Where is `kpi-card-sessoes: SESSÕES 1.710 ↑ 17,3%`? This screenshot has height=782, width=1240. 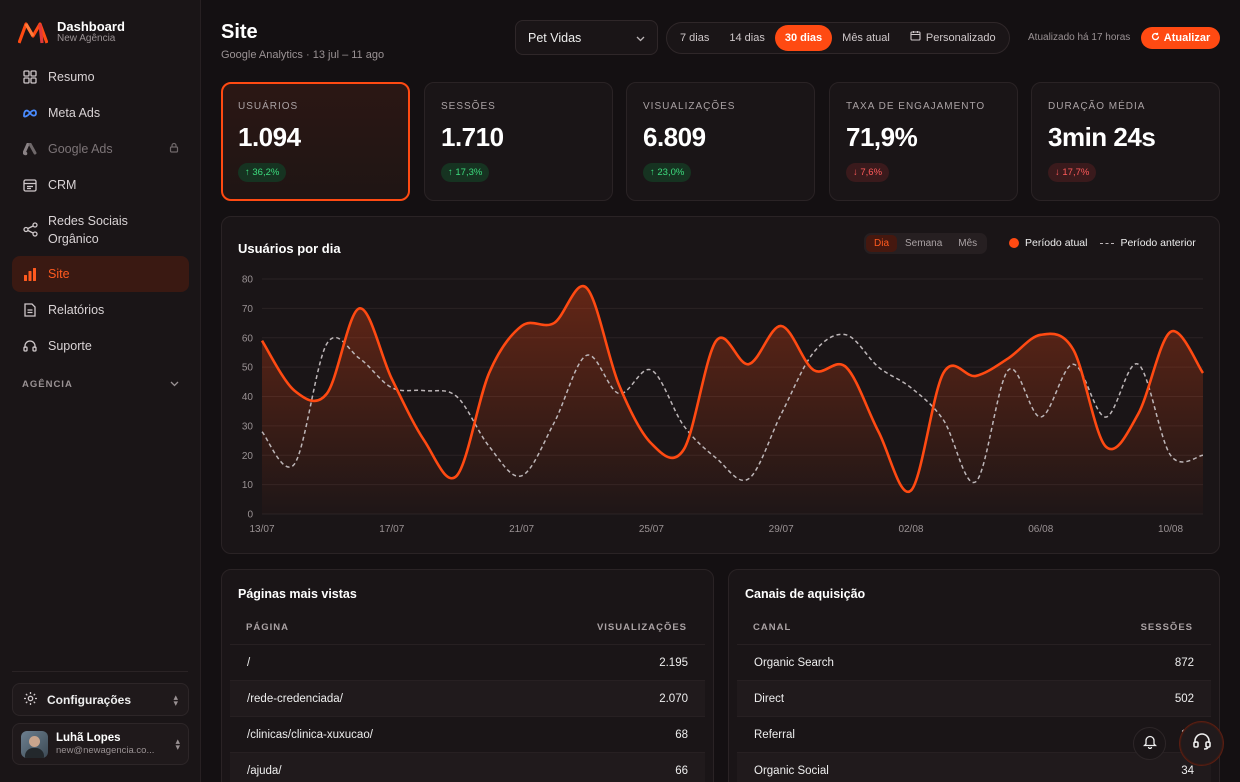 kpi-card-sessoes: SESSÕES 1.710 ↑ 17,3% is located at coordinates (518, 141).